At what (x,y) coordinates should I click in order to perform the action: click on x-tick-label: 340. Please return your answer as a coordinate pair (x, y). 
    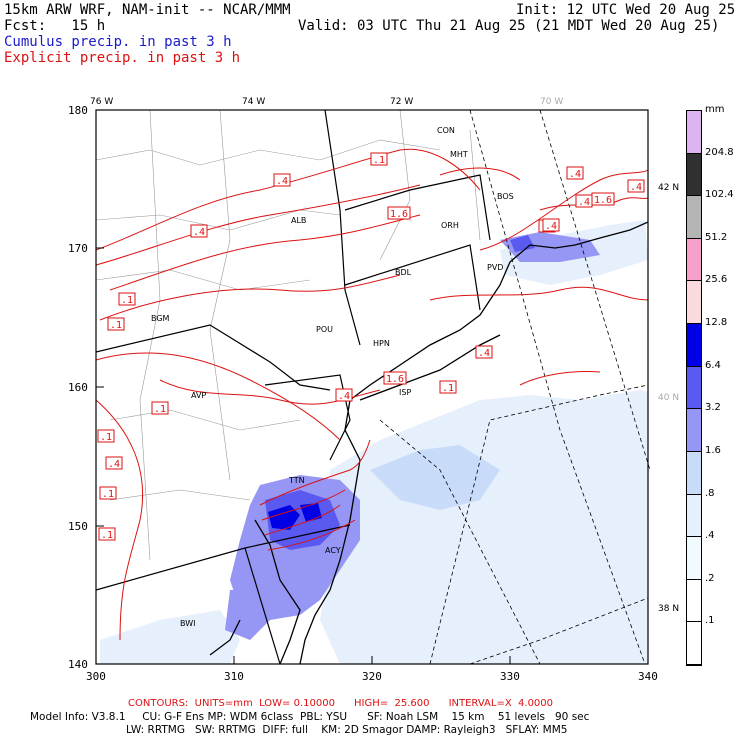
    Looking at the image, I should click on (648, 676).